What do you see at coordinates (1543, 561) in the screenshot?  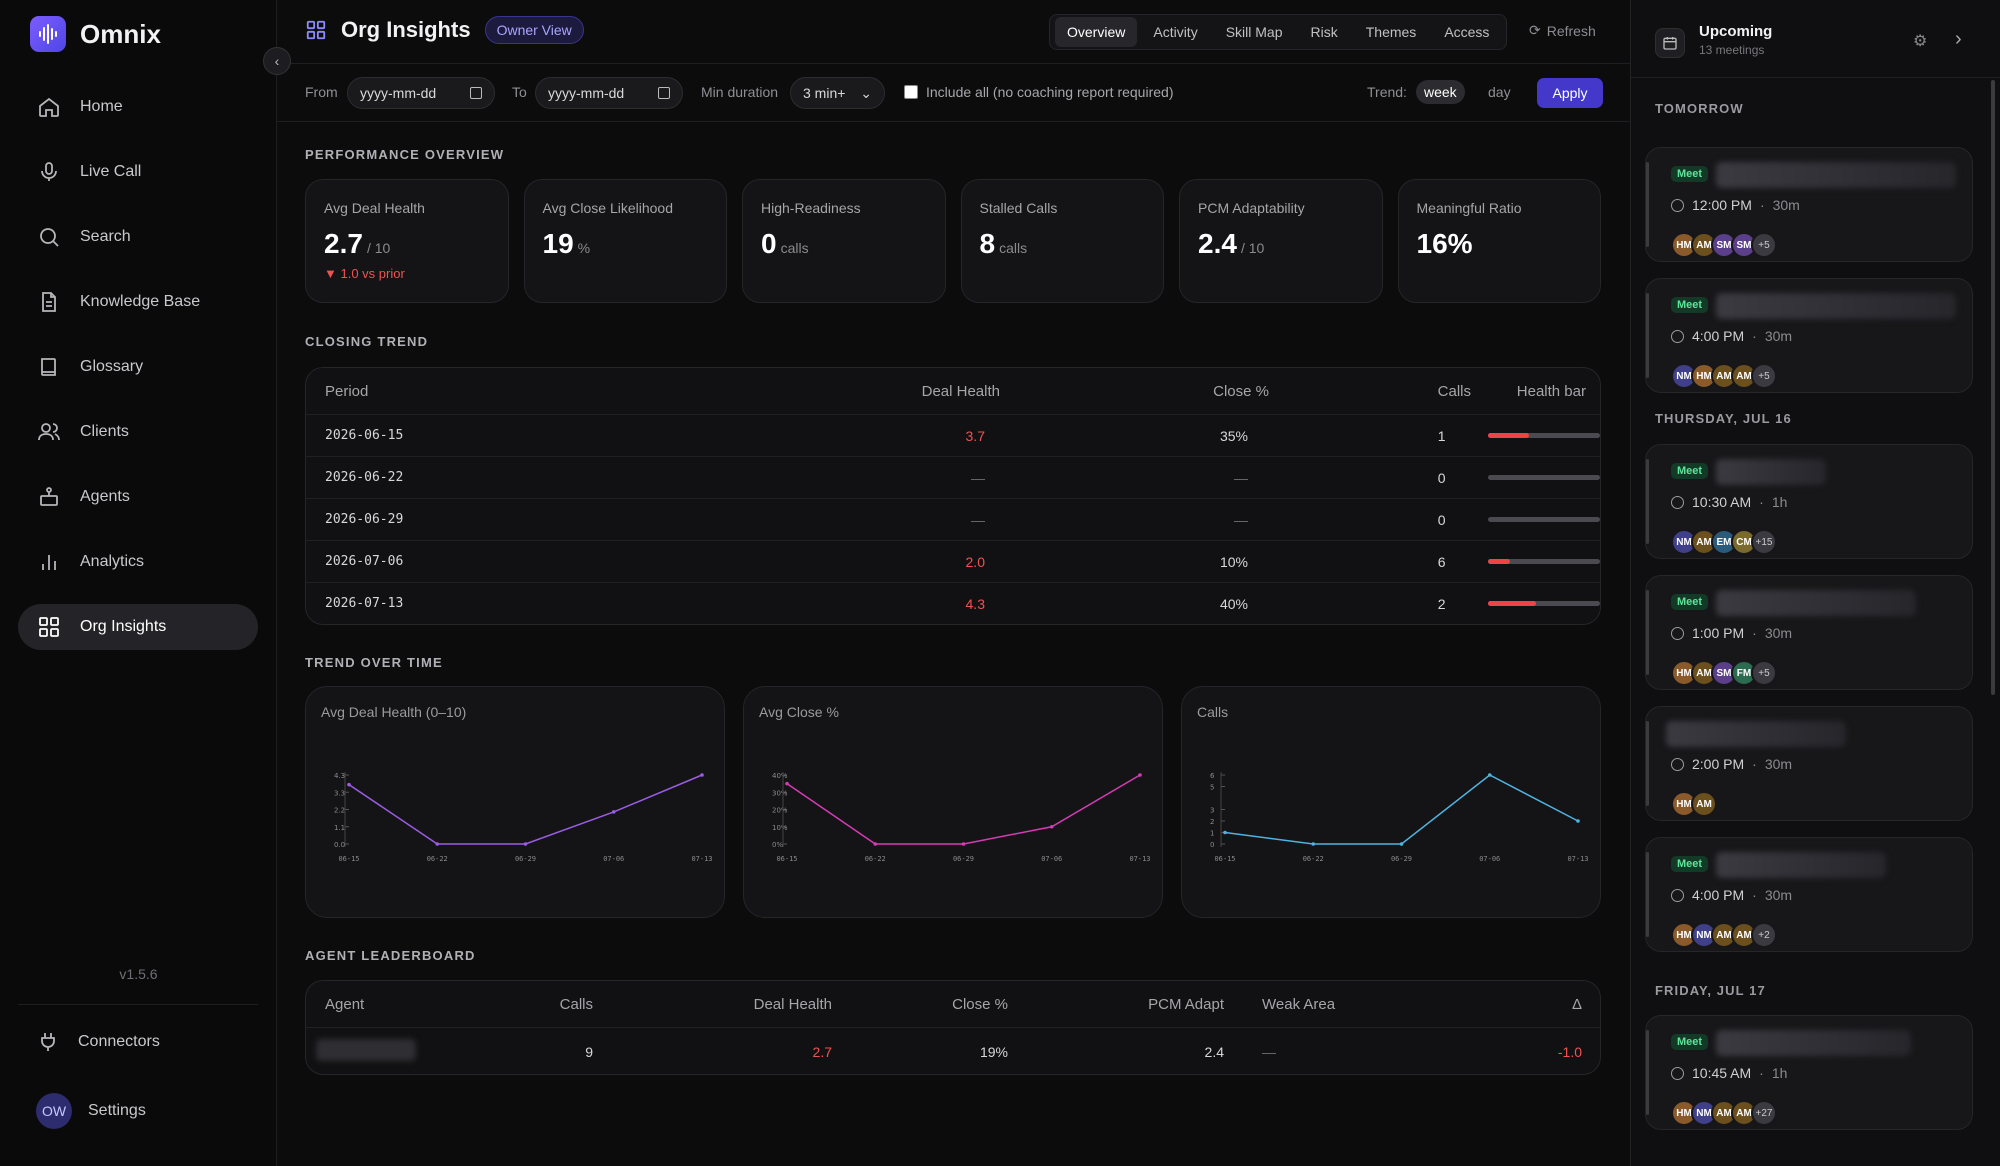 I see `health-bar` at bounding box center [1543, 561].